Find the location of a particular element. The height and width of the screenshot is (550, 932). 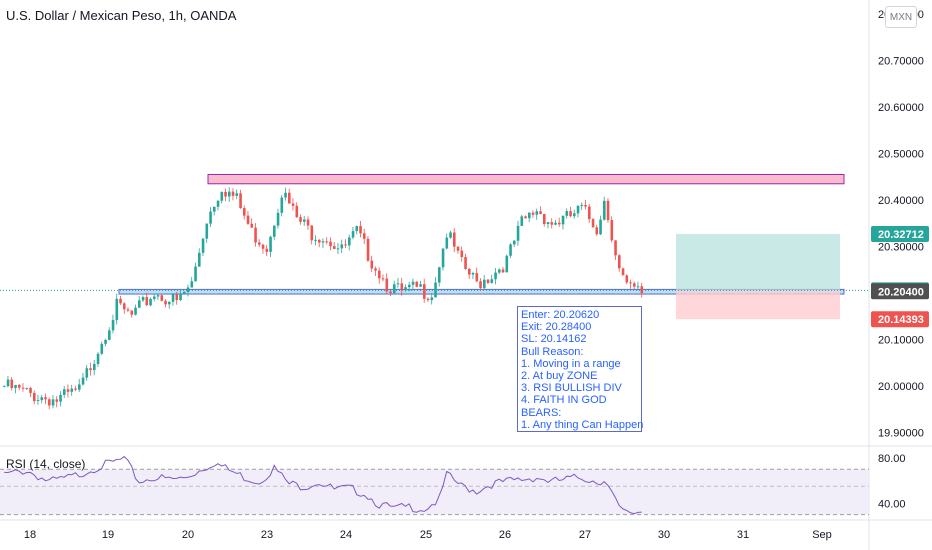

price-tick-label: 20.50000 is located at coordinates (901, 155).